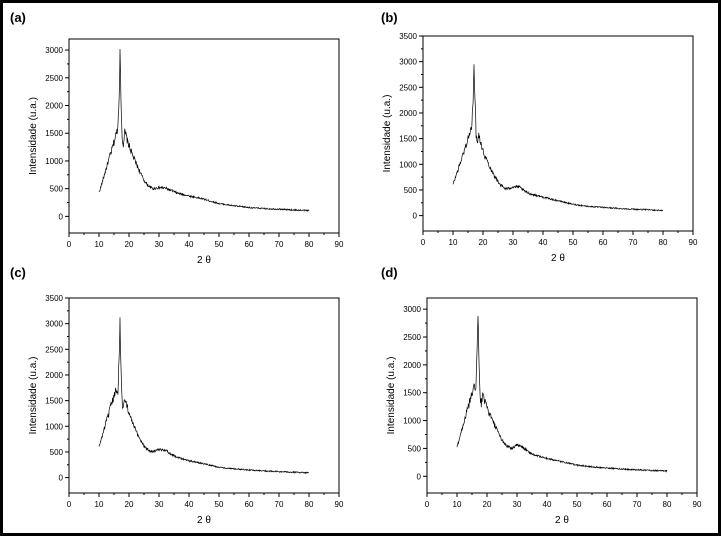 The height and width of the screenshot is (536, 721). Describe the element at coordinates (249, 244) in the screenshot. I see `x-tick-label-a: 60` at that location.